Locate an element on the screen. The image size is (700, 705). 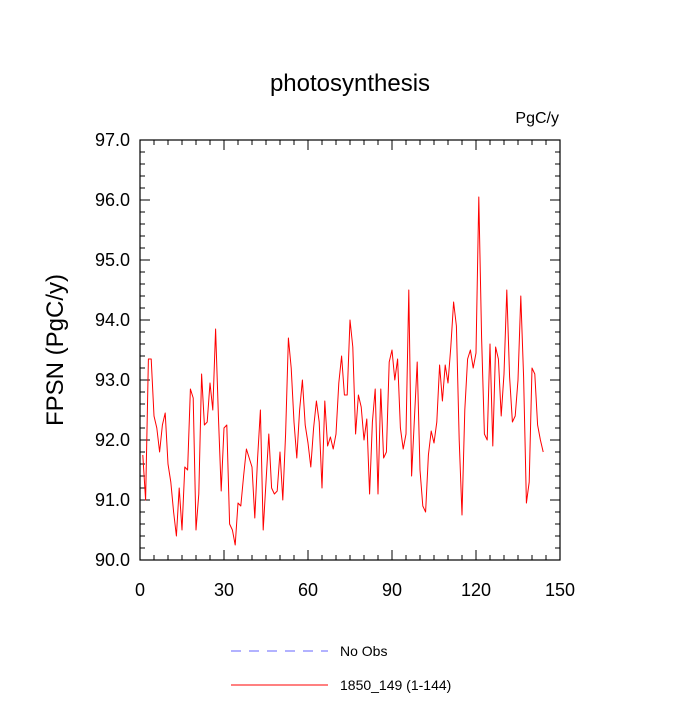
y-tick-label: 97.0 is located at coordinates (112, 140).